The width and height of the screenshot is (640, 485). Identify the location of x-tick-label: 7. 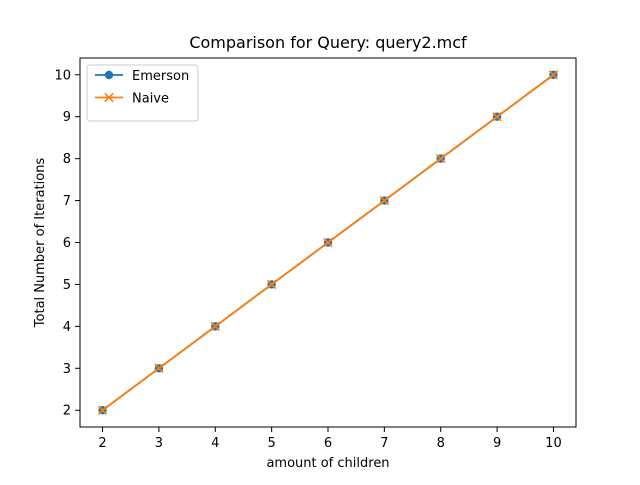
(384, 443).